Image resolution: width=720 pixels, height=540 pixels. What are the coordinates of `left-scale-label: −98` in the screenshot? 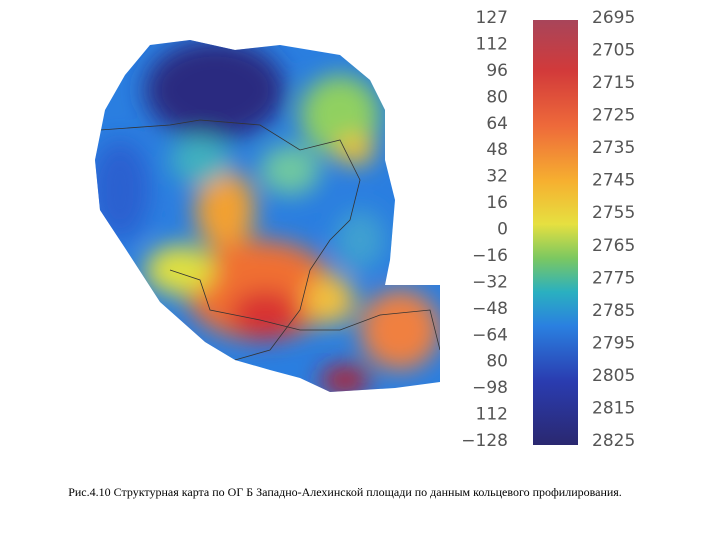 It's located at (490, 388).